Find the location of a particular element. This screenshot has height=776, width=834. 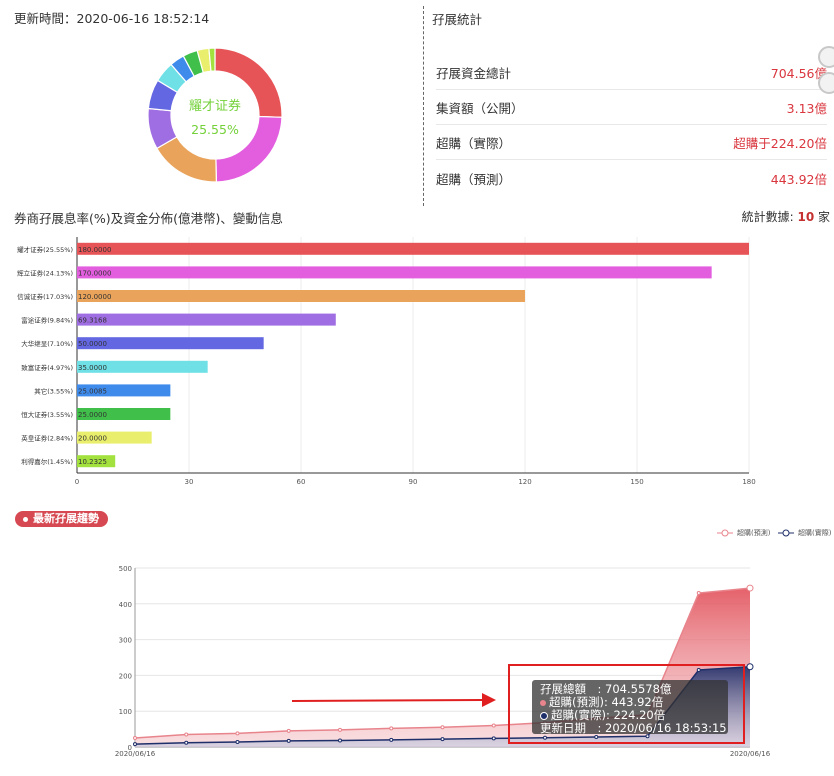

badge-dot-icon is located at coordinates (25, 519).